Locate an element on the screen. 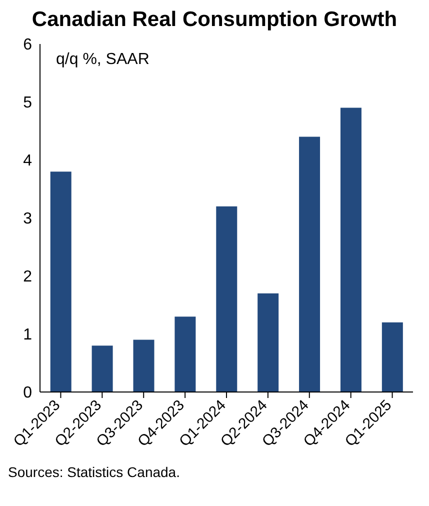 This screenshot has height=506, width=429. y-tick-label: 5 is located at coordinates (27, 103).